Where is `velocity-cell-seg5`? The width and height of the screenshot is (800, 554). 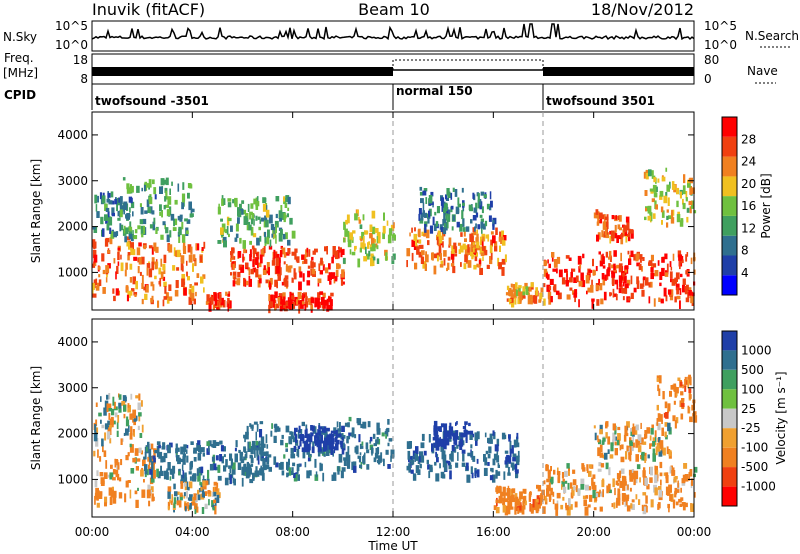 velocity-cell-seg5 is located at coordinates (319, 443).